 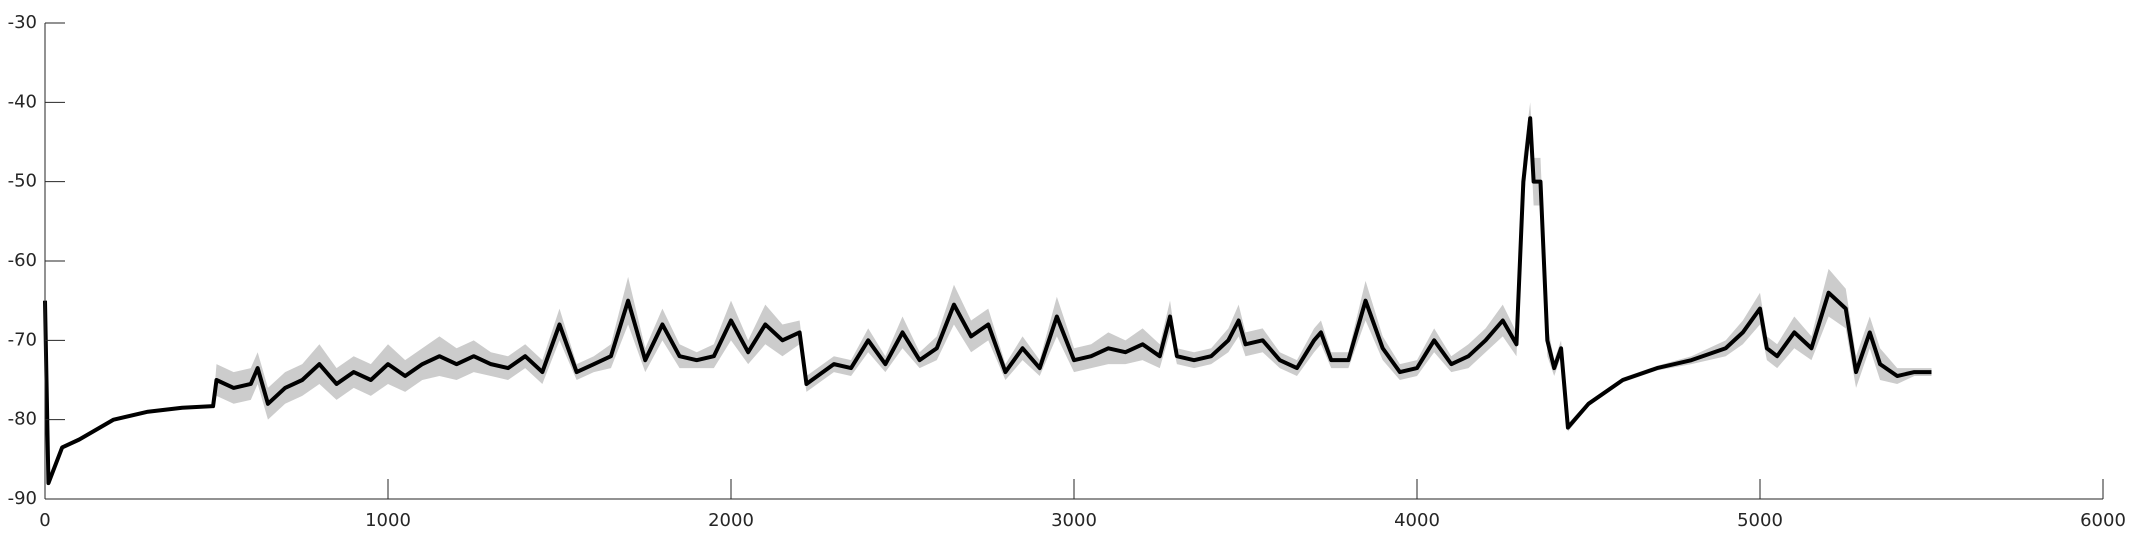 I want to click on y-tick-label: -60, so click(x=22, y=260).